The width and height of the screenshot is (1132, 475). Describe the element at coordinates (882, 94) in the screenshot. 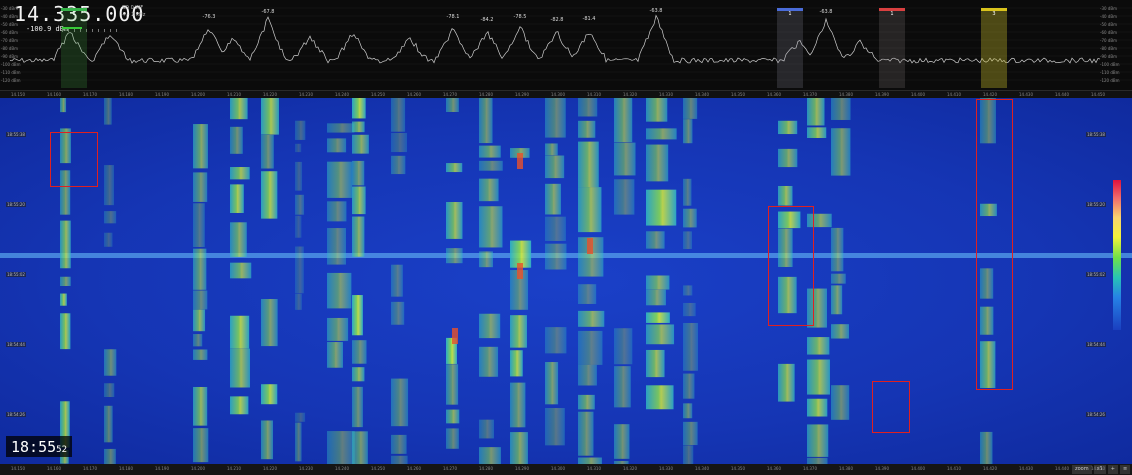

I see `frequency-tick-label: 14.390` at that location.